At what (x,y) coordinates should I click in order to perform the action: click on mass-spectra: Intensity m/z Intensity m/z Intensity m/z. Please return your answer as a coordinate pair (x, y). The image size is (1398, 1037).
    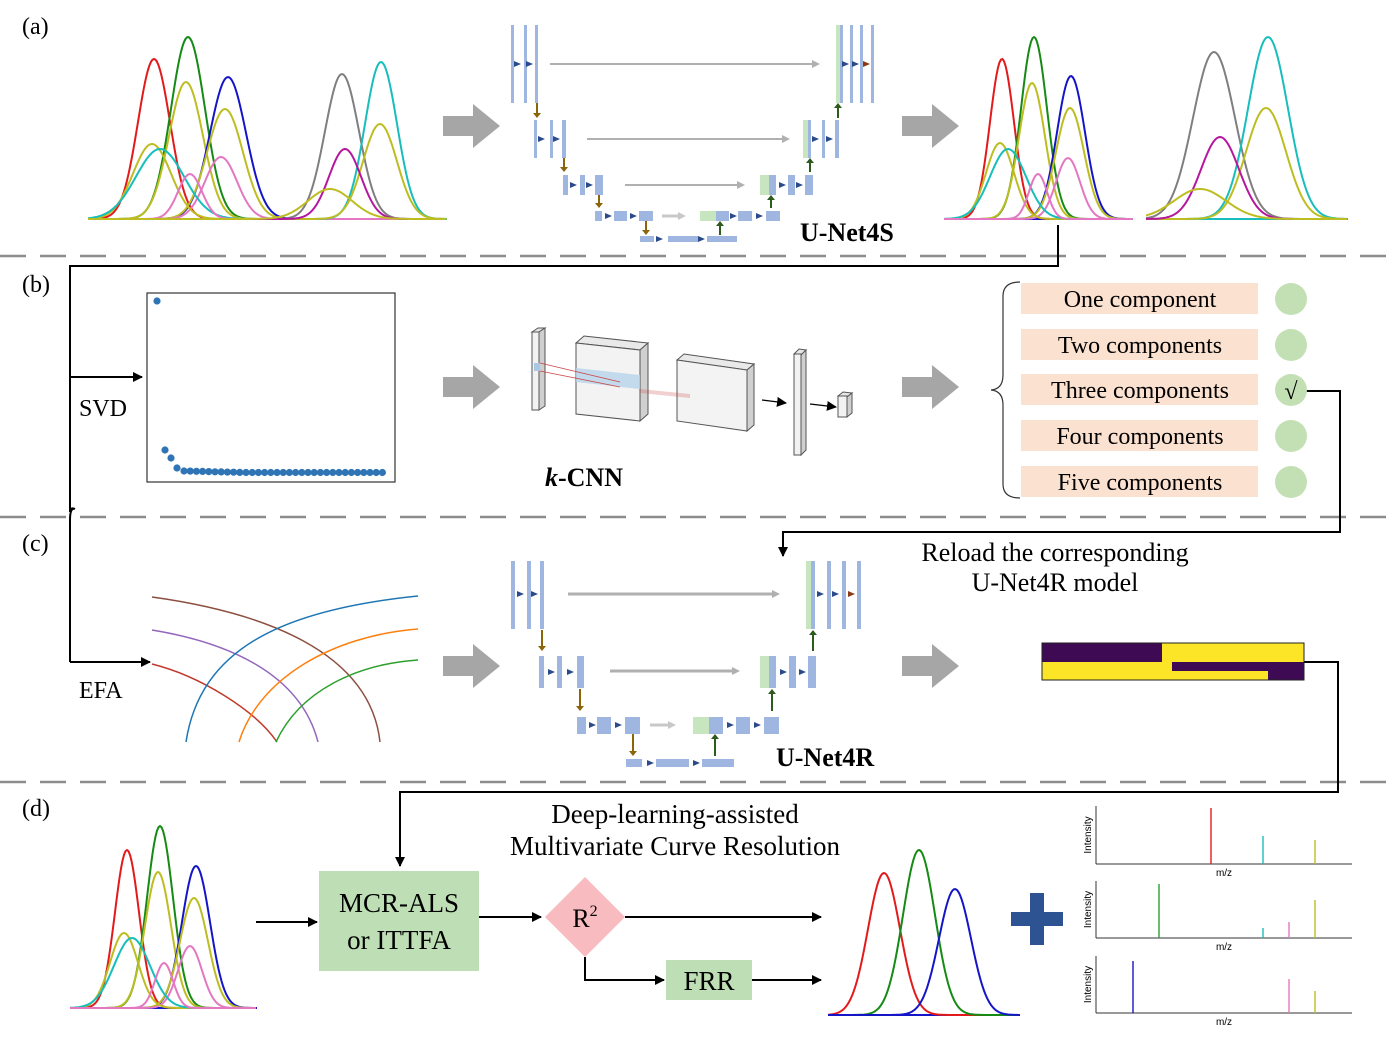
    Looking at the image, I should click on (1217, 917).